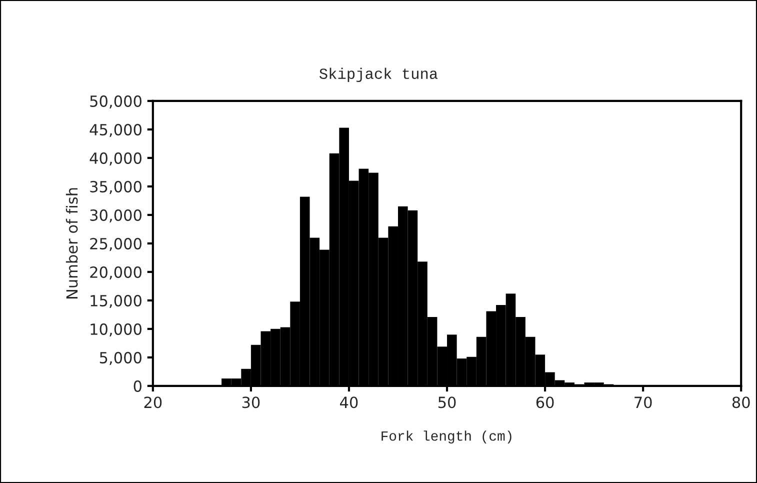  I want to click on y-tick-label: 20,000, so click(116, 273).